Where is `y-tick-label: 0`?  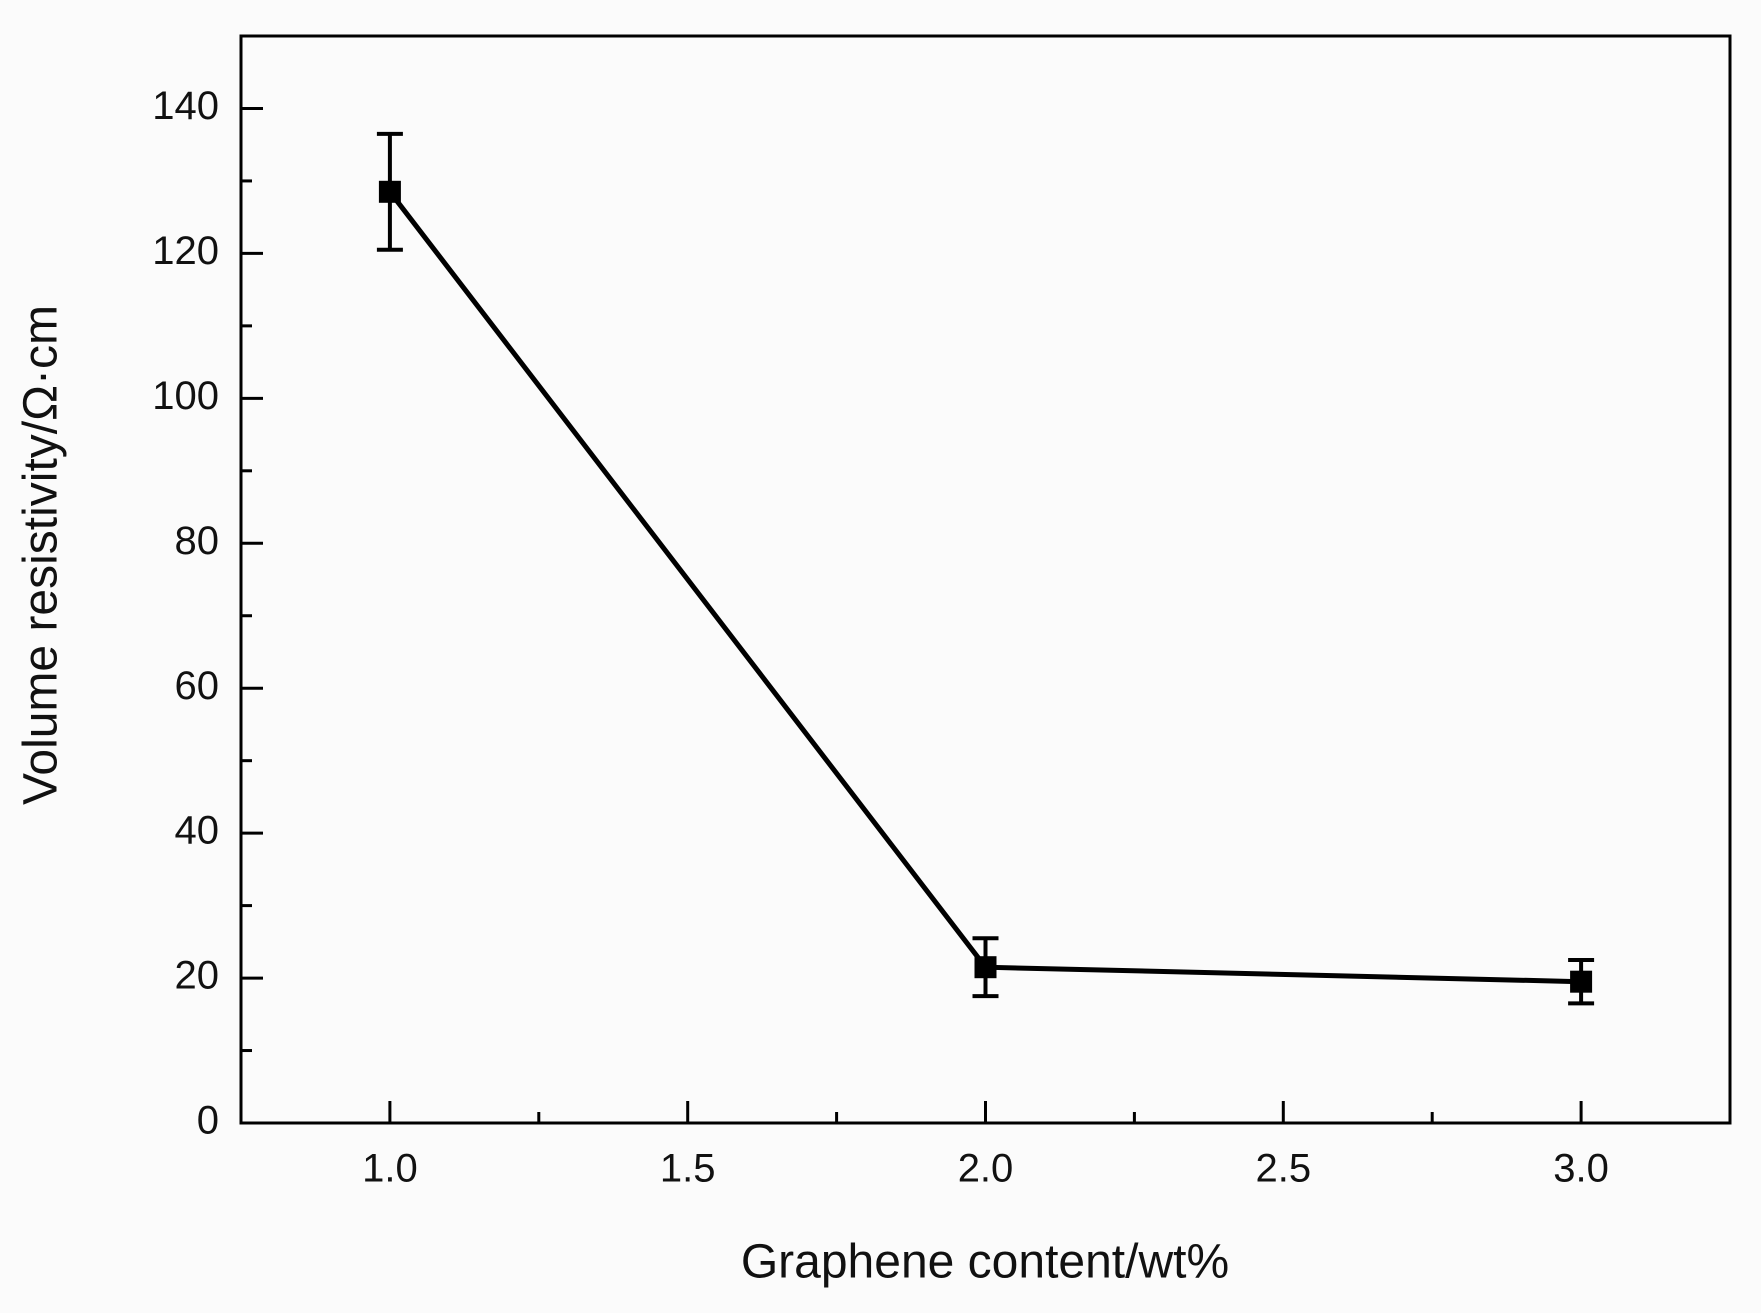 y-tick-label: 0 is located at coordinates (208, 1121).